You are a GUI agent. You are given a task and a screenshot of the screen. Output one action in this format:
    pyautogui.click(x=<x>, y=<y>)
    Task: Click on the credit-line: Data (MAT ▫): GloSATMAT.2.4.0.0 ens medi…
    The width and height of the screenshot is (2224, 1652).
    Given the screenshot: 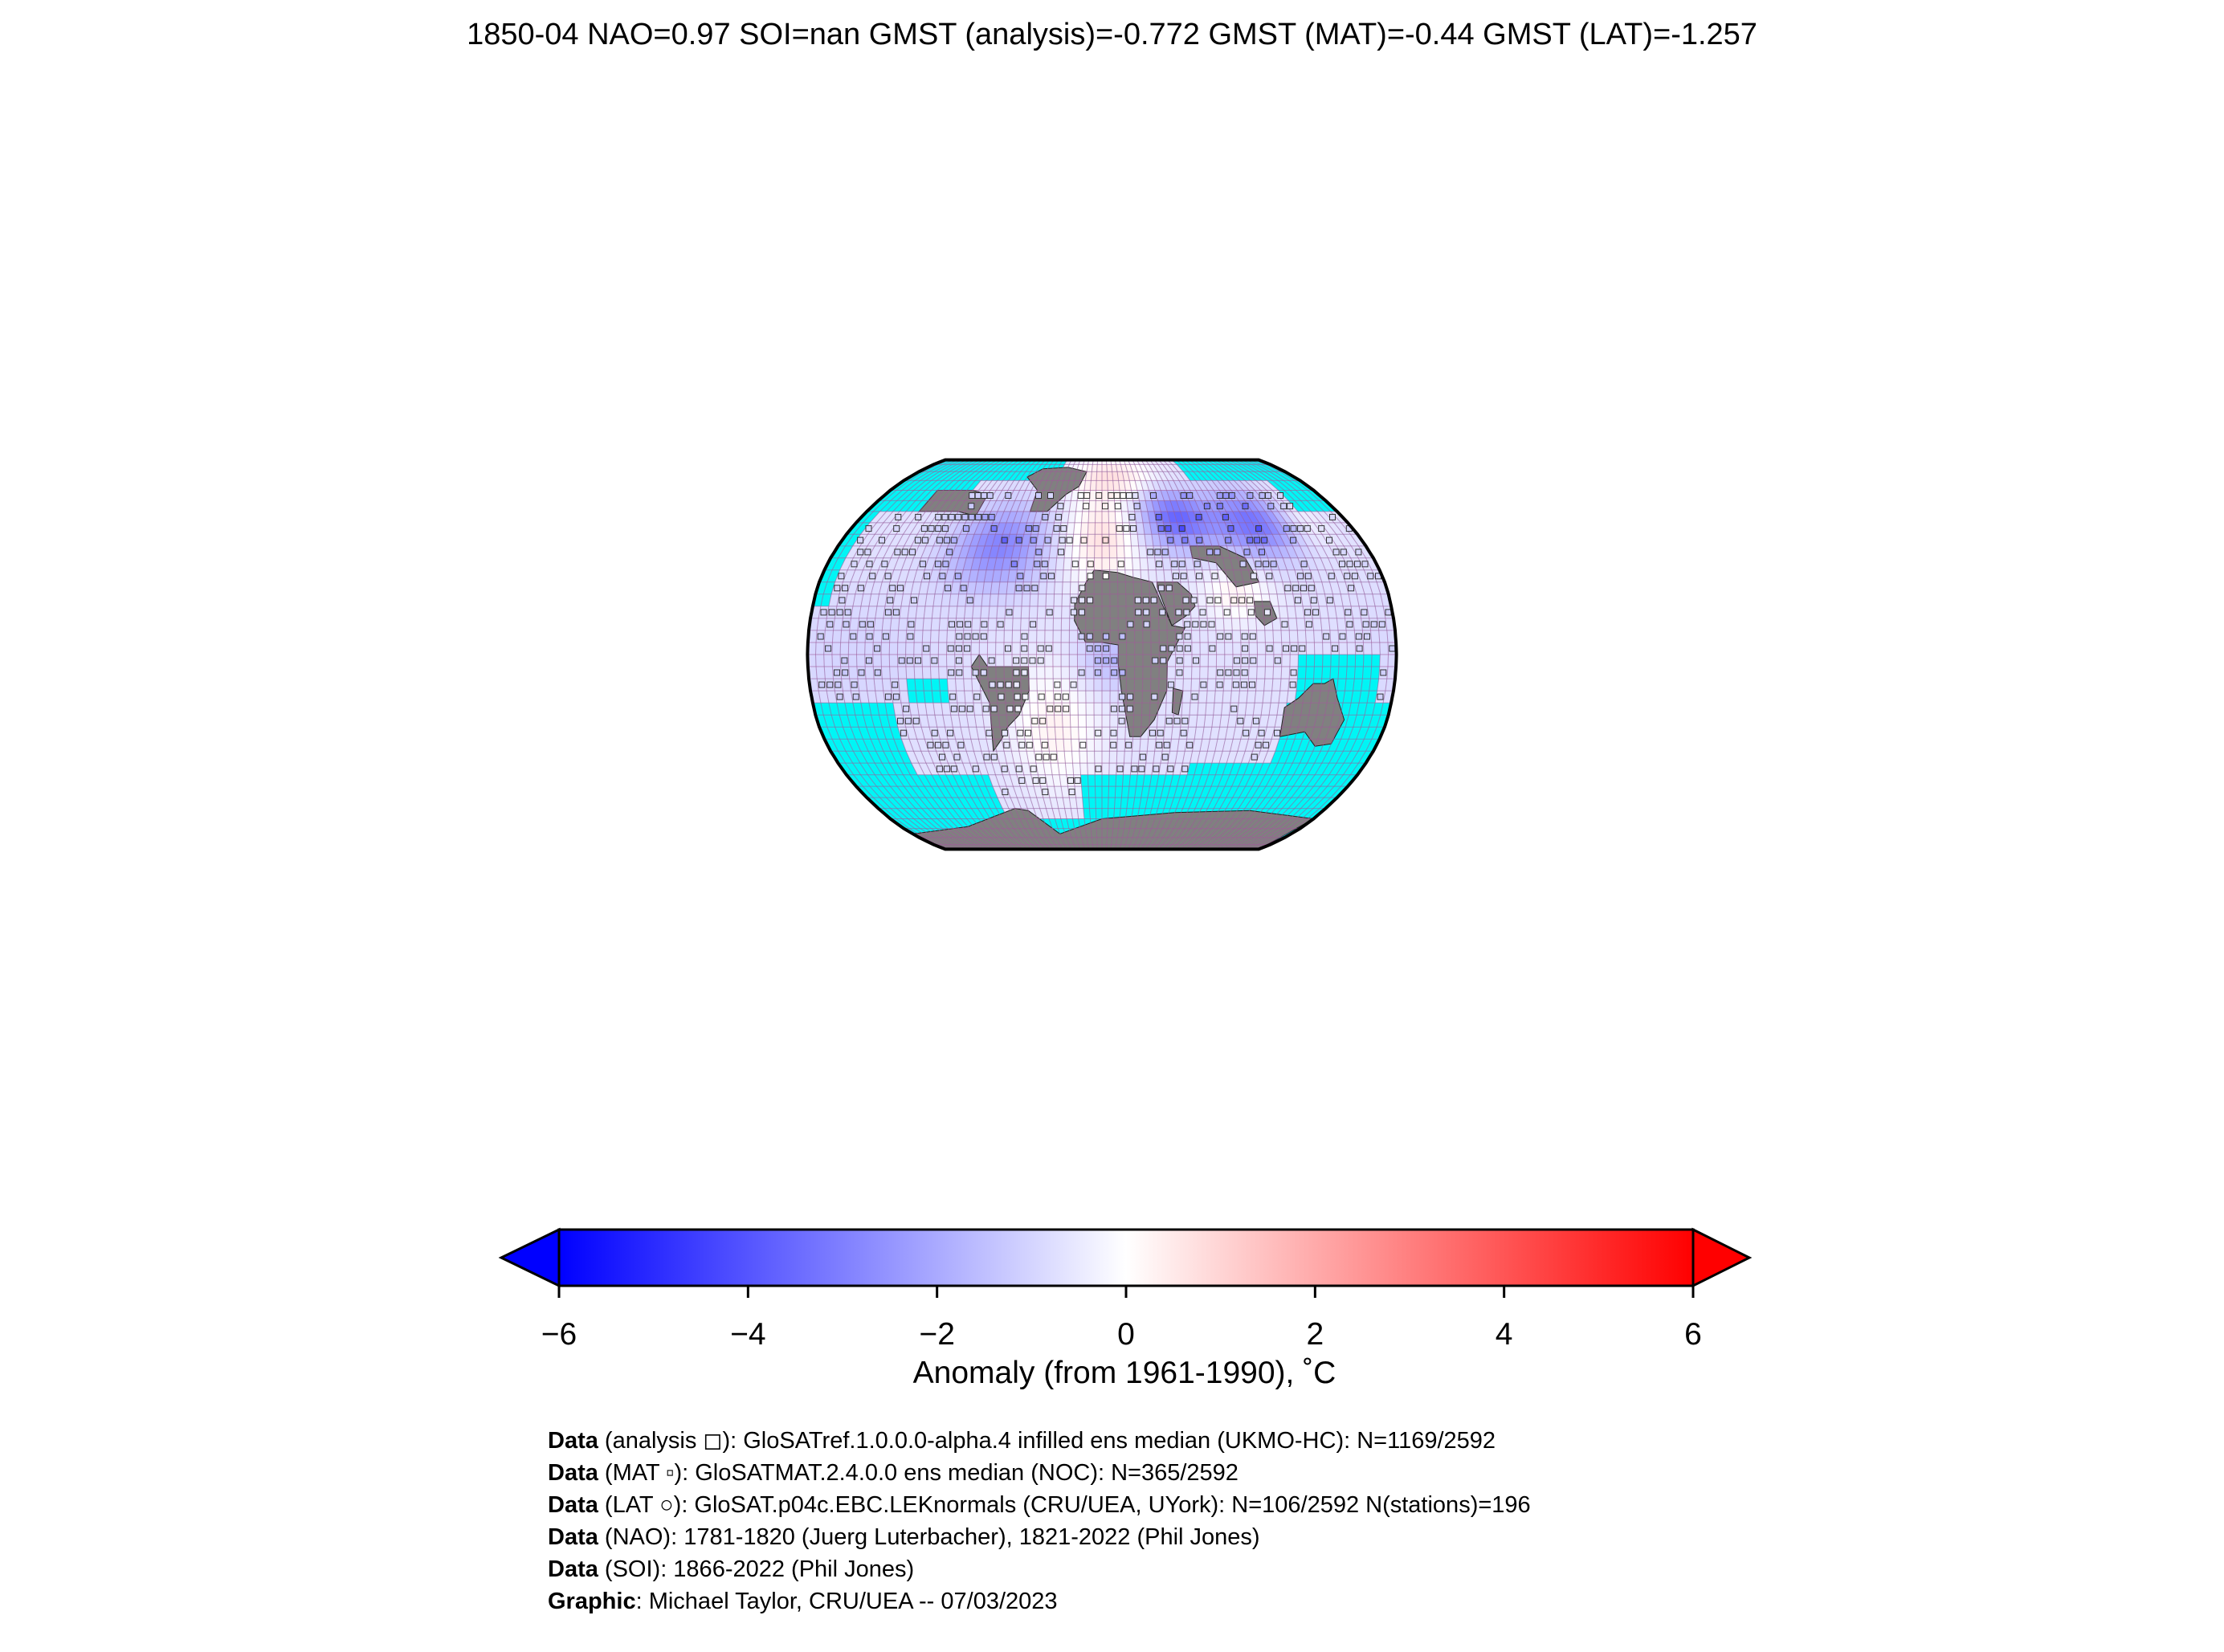 What is the action you would take?
    pyautogui.click(x=1039, y=1473)
    